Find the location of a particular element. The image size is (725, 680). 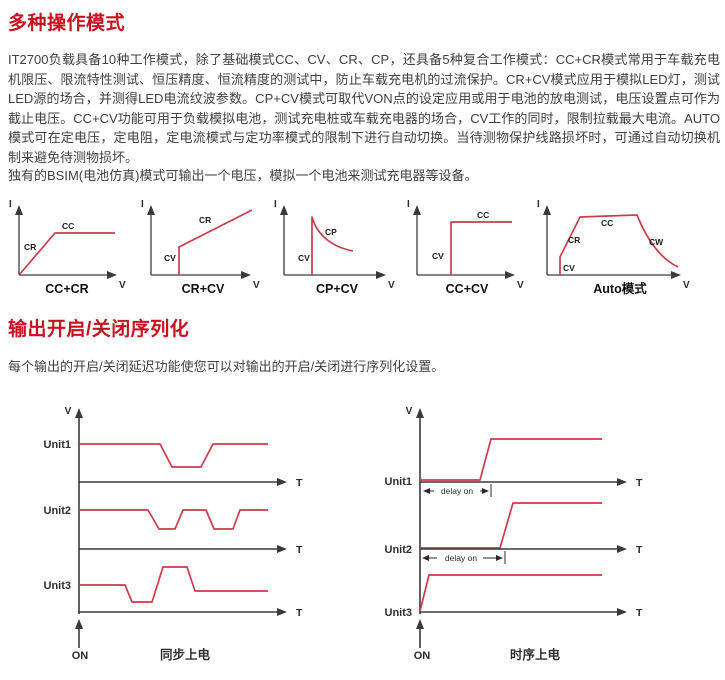

mode-graph-cc-cv: I V CV CC CC+CV is located at coordinates (465, 247).